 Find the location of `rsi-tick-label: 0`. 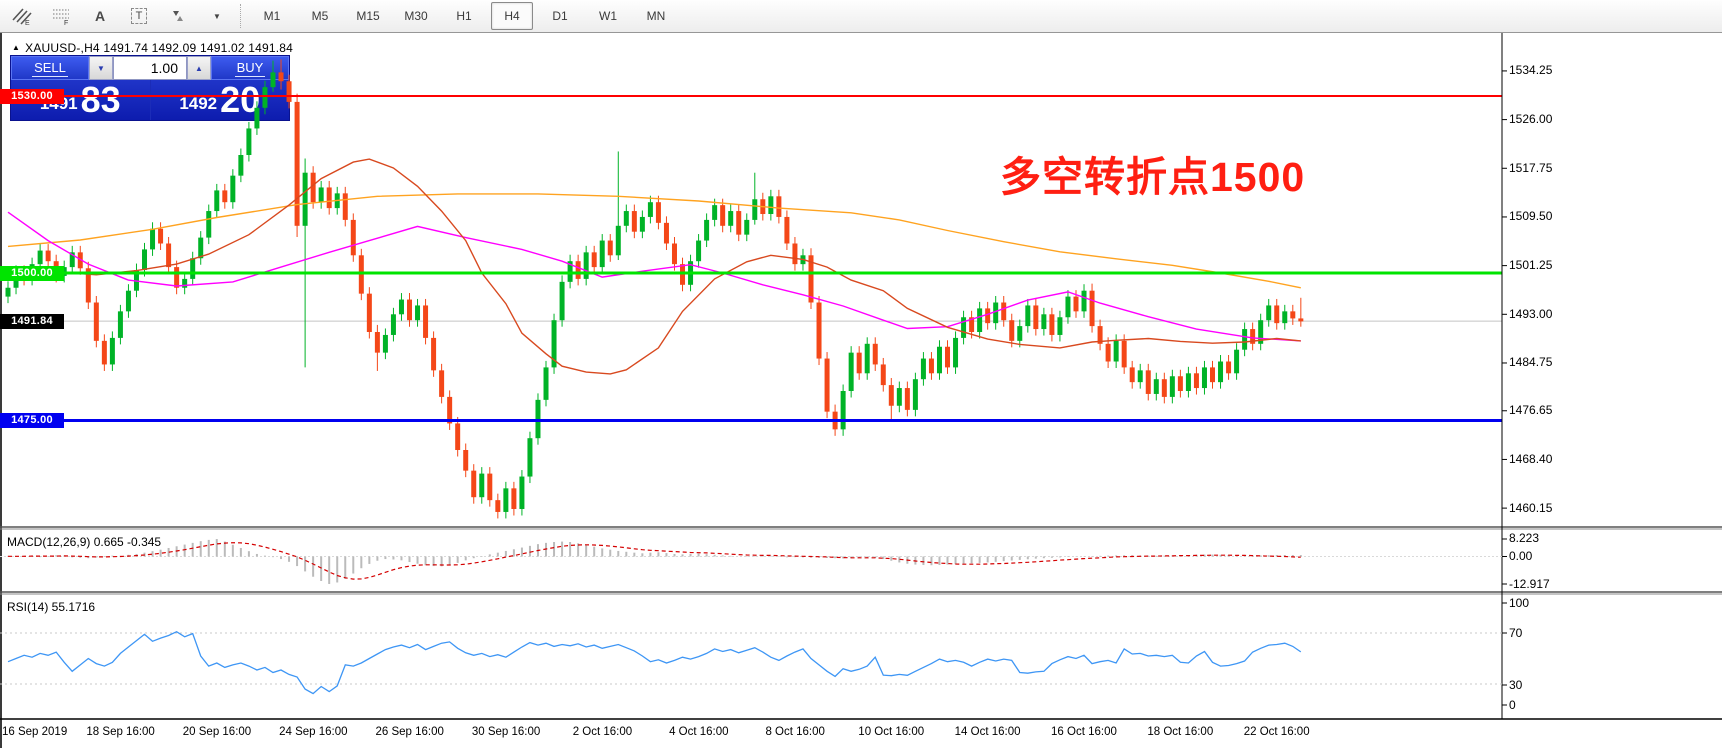

rsi-tick-label: 0 is located at coordinates (1512, 704).